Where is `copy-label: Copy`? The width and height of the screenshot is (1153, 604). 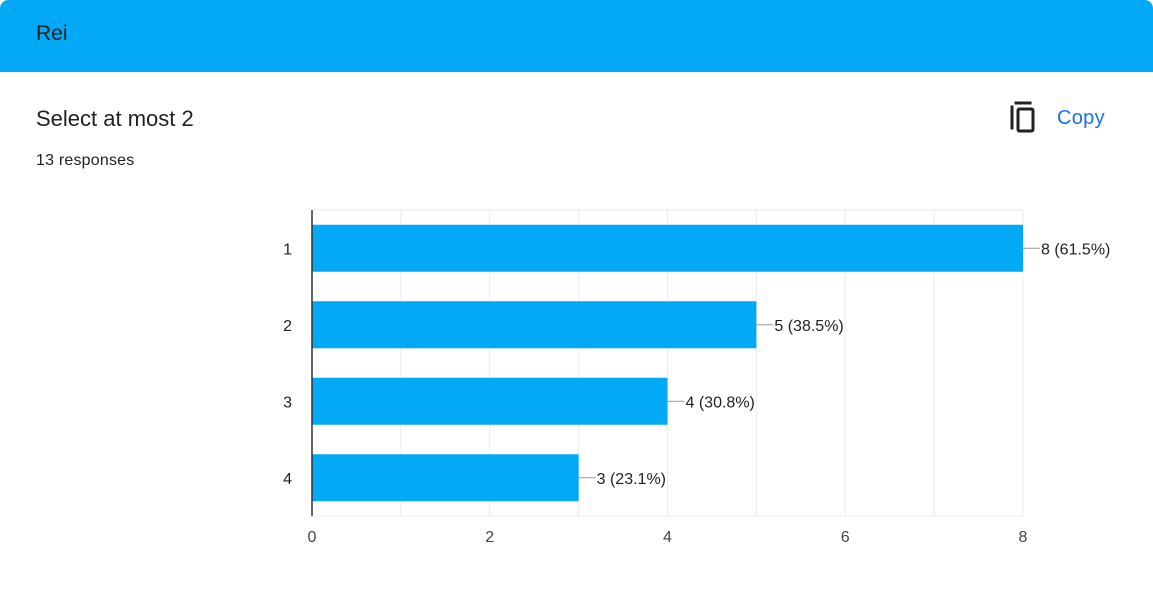 copy-label: Copy is located at coordinates (1081, 117).